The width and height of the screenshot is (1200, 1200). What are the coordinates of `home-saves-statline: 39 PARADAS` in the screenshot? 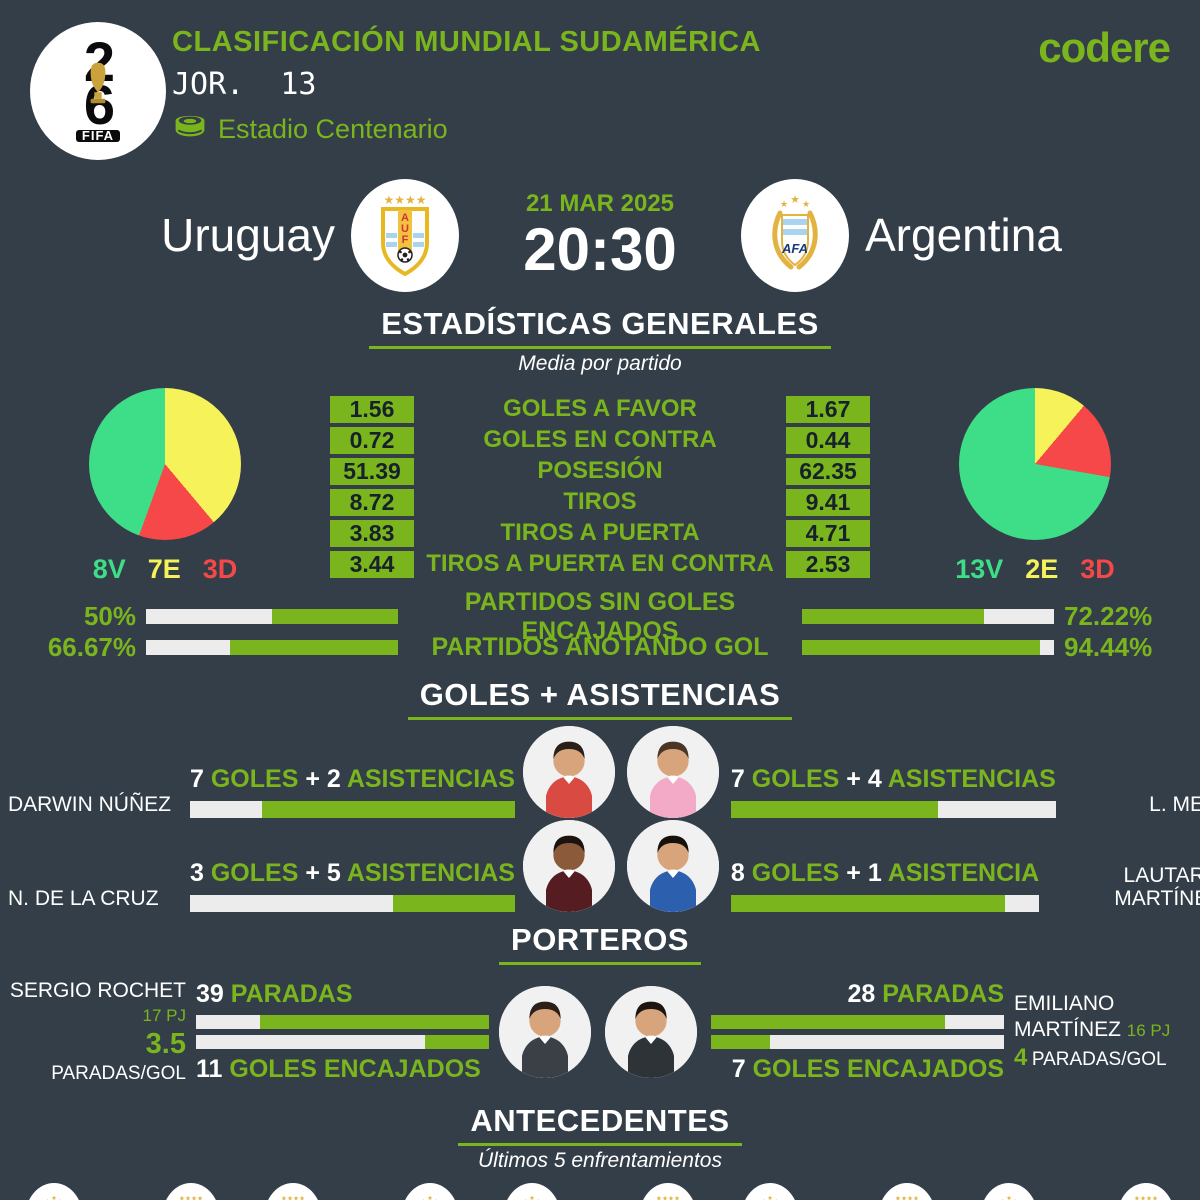 It's located at (342, 994).